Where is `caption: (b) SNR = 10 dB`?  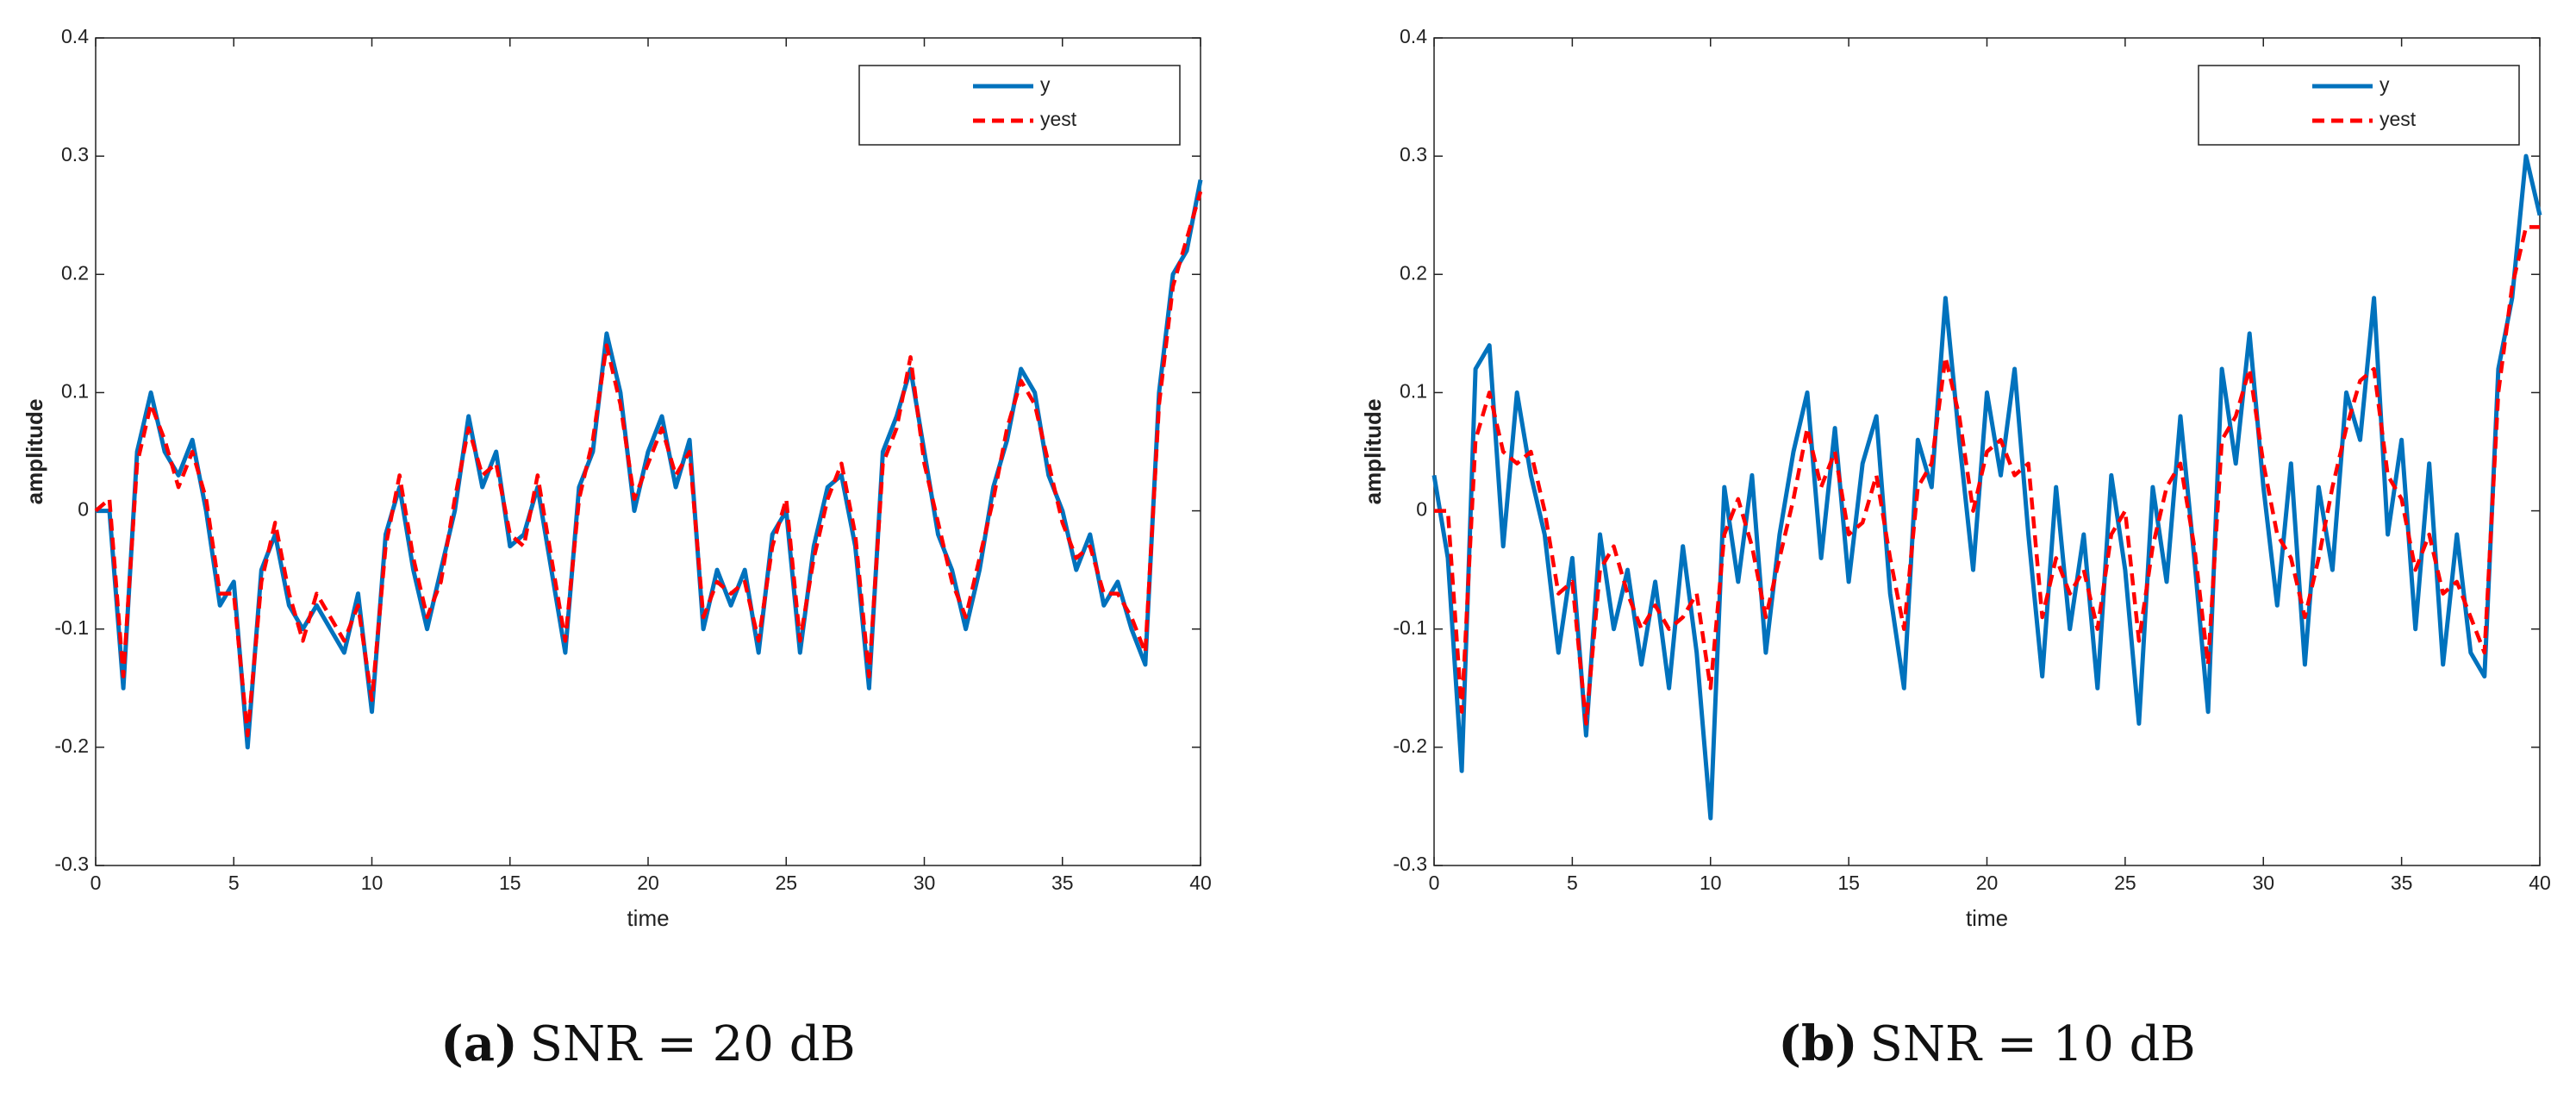 caption: (b) SNR = 10 dB is located at coordinates (1986, 1043).